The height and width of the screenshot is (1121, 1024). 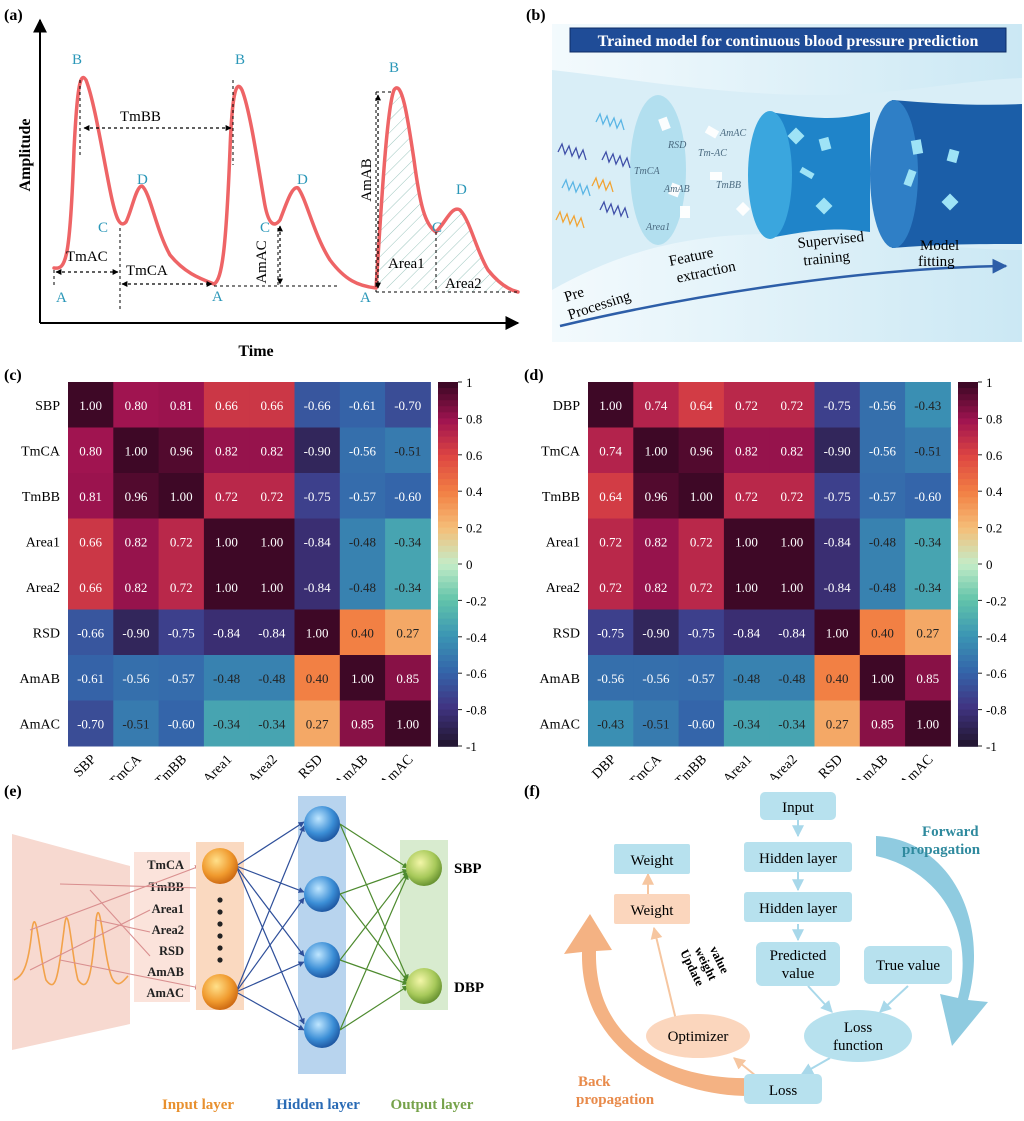 I want to click on point-d-1: D, so click(x=142, y=180).